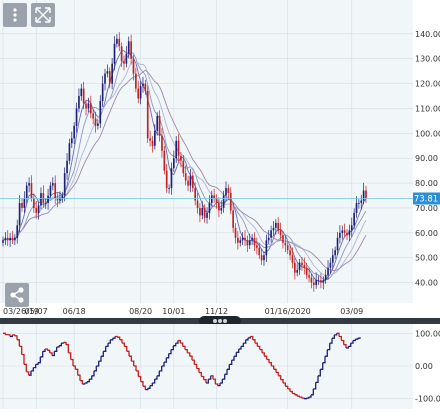 The image size is (440, 413). I want to click on menu-button, so click(15, 15).